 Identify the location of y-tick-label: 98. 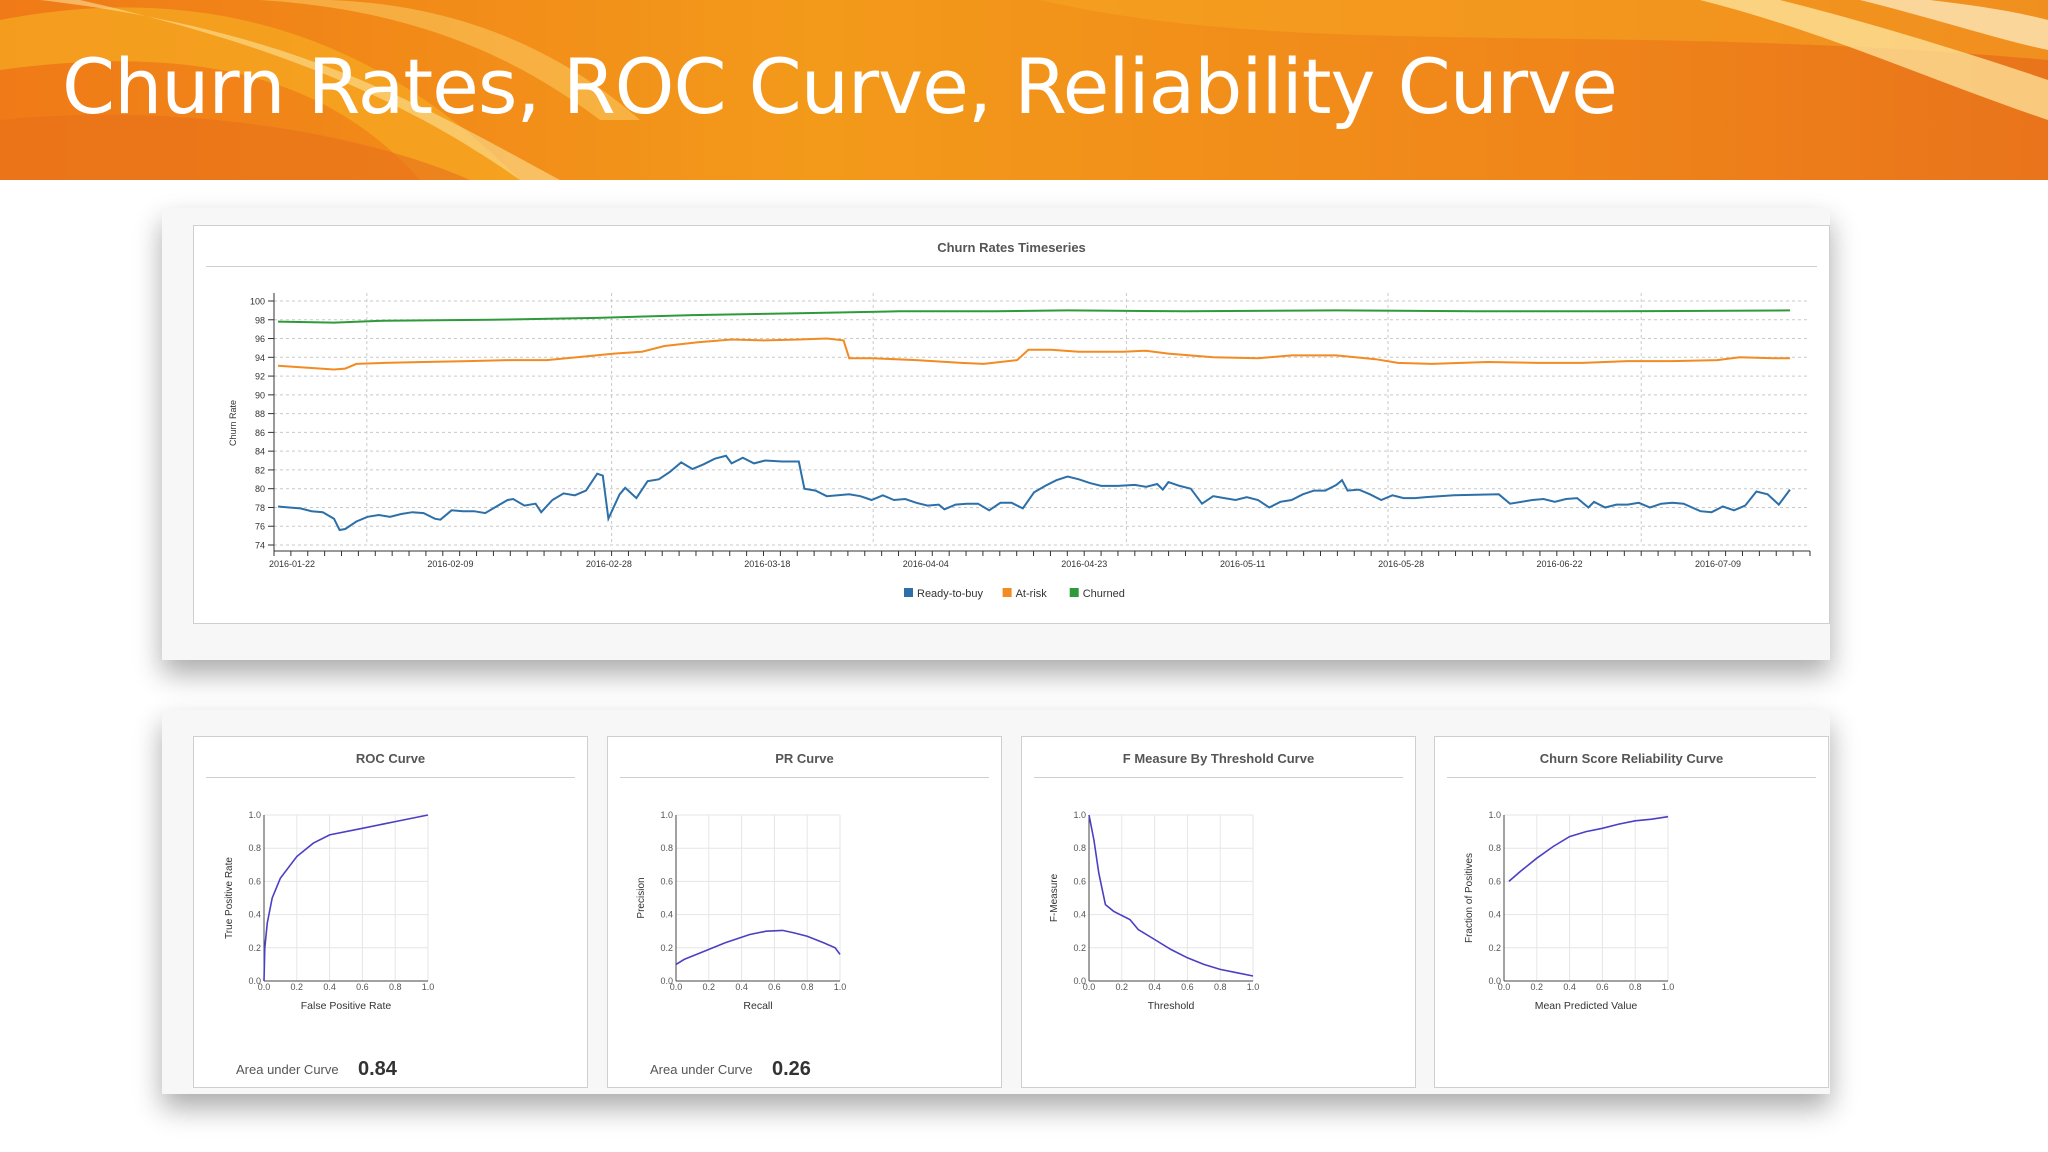
(260, 320).